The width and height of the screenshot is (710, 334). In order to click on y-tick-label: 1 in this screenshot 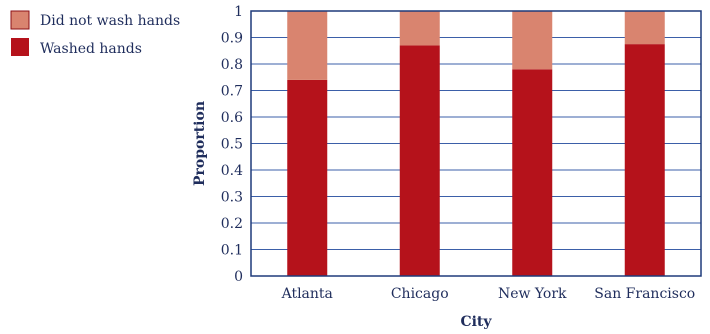, I will do `click(238, 12)`.